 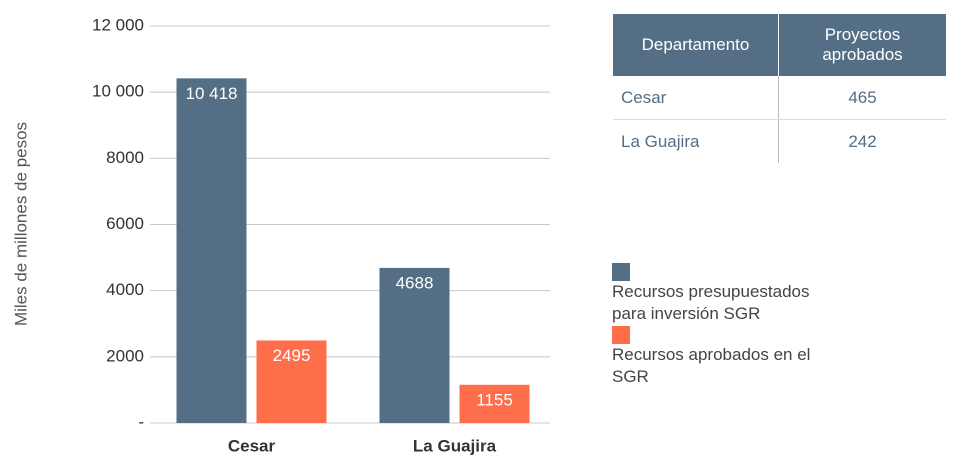 I want to click on table-cell: 465, so click(x=862, y=98).